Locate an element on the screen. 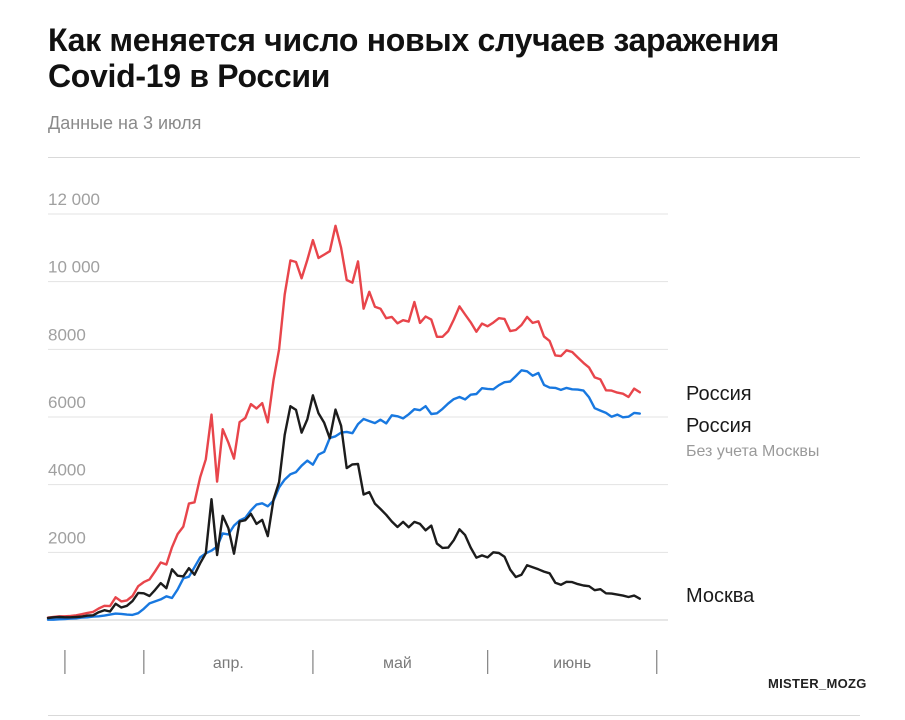 The image size is (905, 720). x-month-label: апр. is located at coordinates (228, 663).